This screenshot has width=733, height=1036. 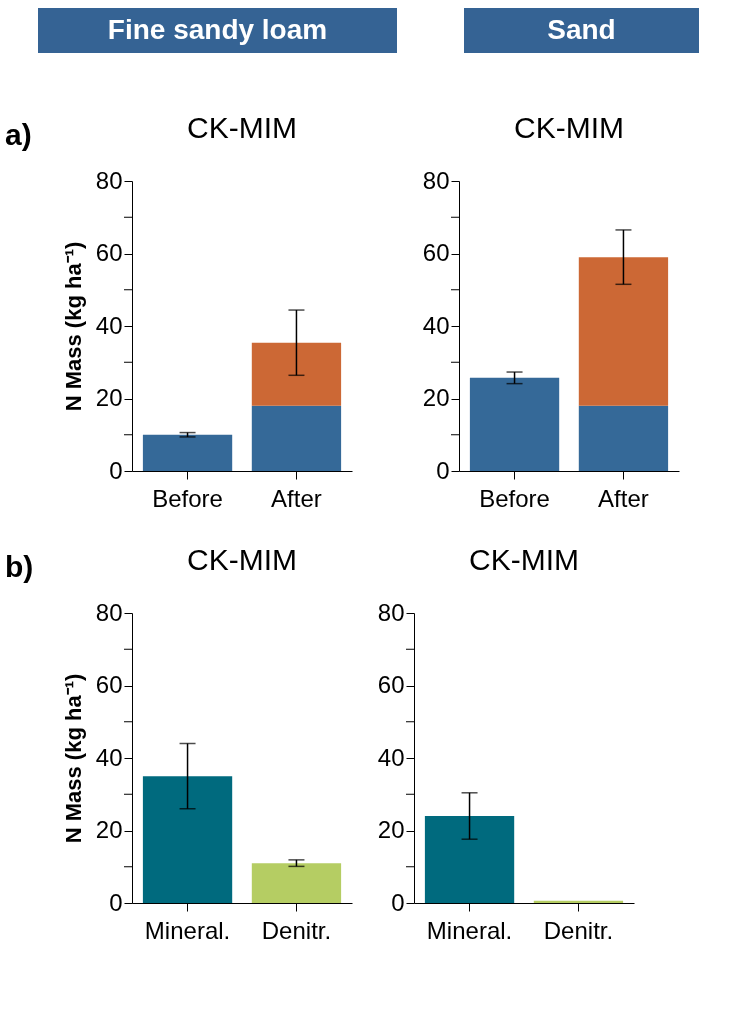 I want to click on text: b), so click(x=19, y=566).